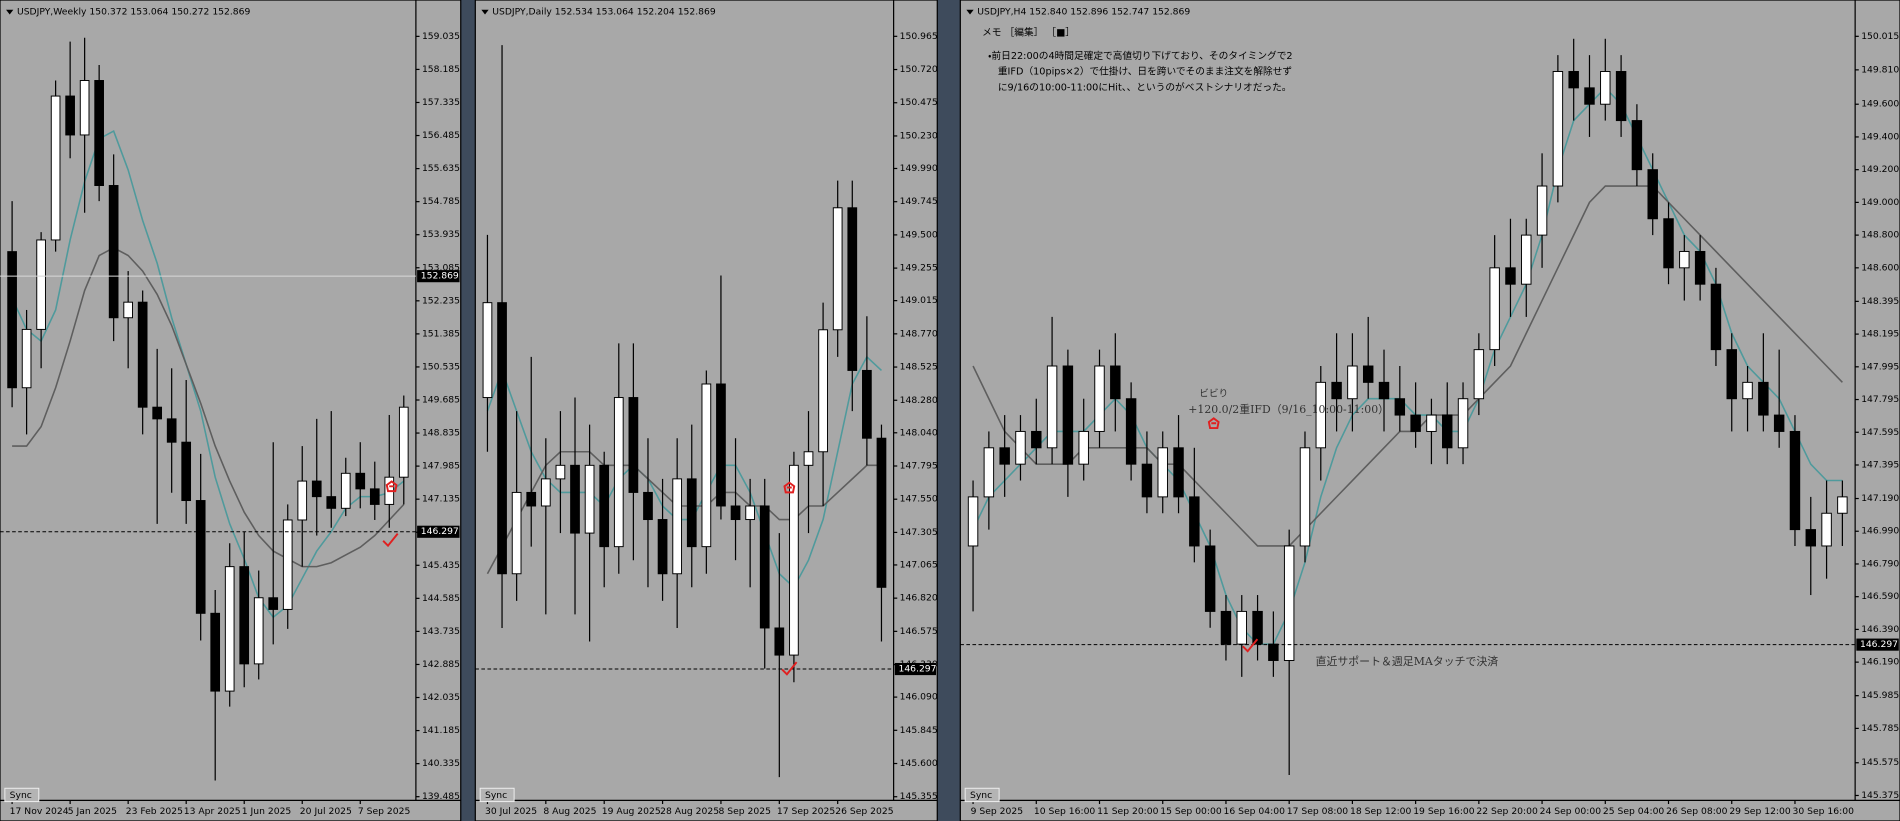  What do you see at coordinates (441, 366) in the screenshot?
I see `y-tick-label: 150.535` at bounding box center [441, 366].